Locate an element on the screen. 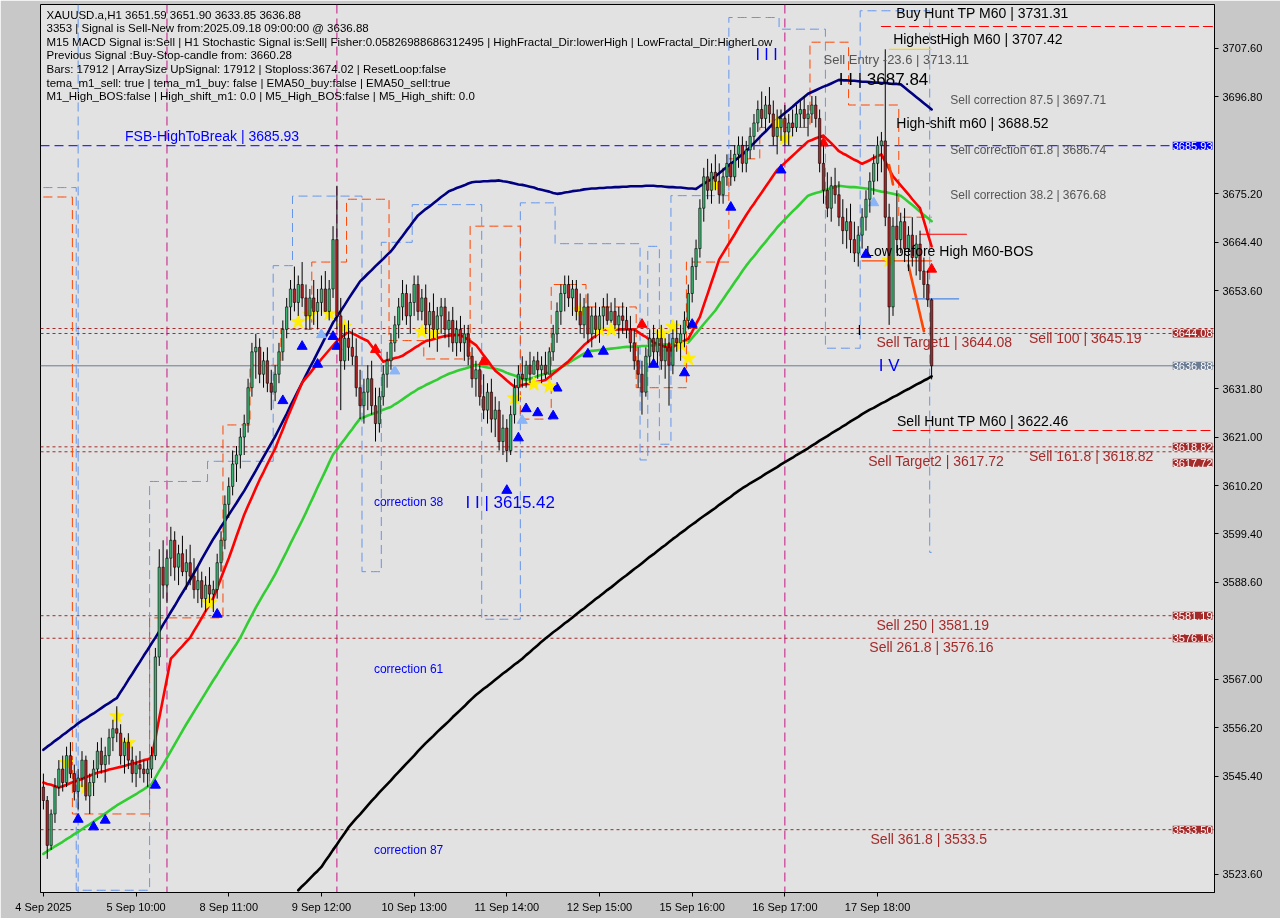  y-tick-label: 3523.60 is located at coordinates (1242, 874).